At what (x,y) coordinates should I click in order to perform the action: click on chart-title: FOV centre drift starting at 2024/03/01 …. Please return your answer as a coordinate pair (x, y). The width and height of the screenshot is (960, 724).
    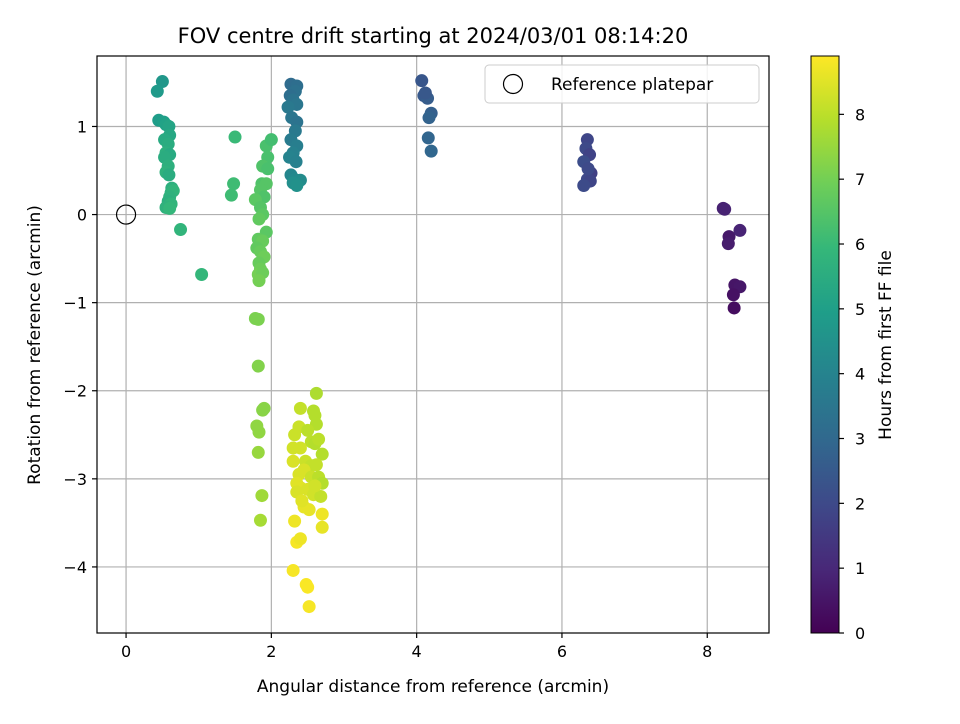
    Looking at the image, I should click on (433, 36).